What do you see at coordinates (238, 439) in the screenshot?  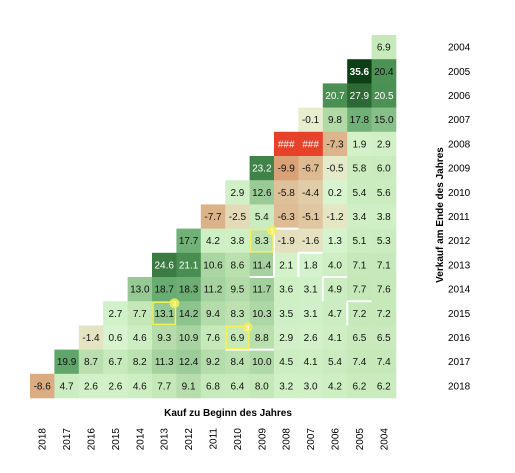 I see `x-tick-label: 2010` at bounding box center [238, 439].